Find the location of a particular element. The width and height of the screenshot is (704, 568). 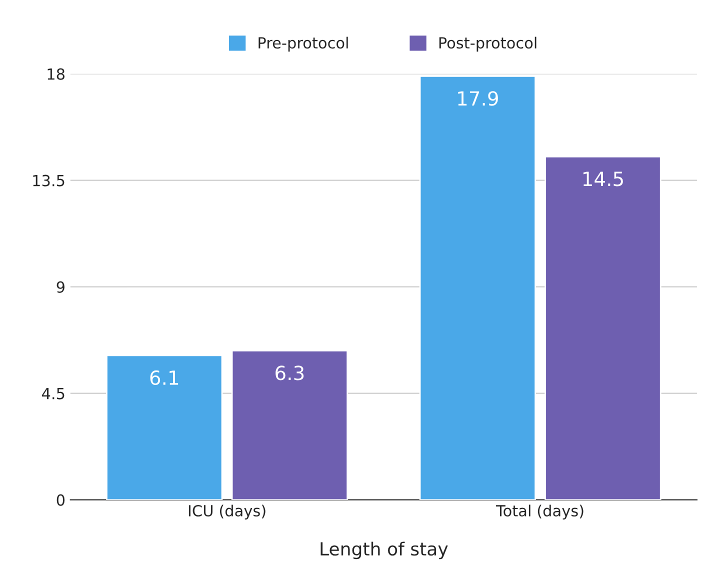

x-tick-label: Total (days) is located at coordinates (540, 512).